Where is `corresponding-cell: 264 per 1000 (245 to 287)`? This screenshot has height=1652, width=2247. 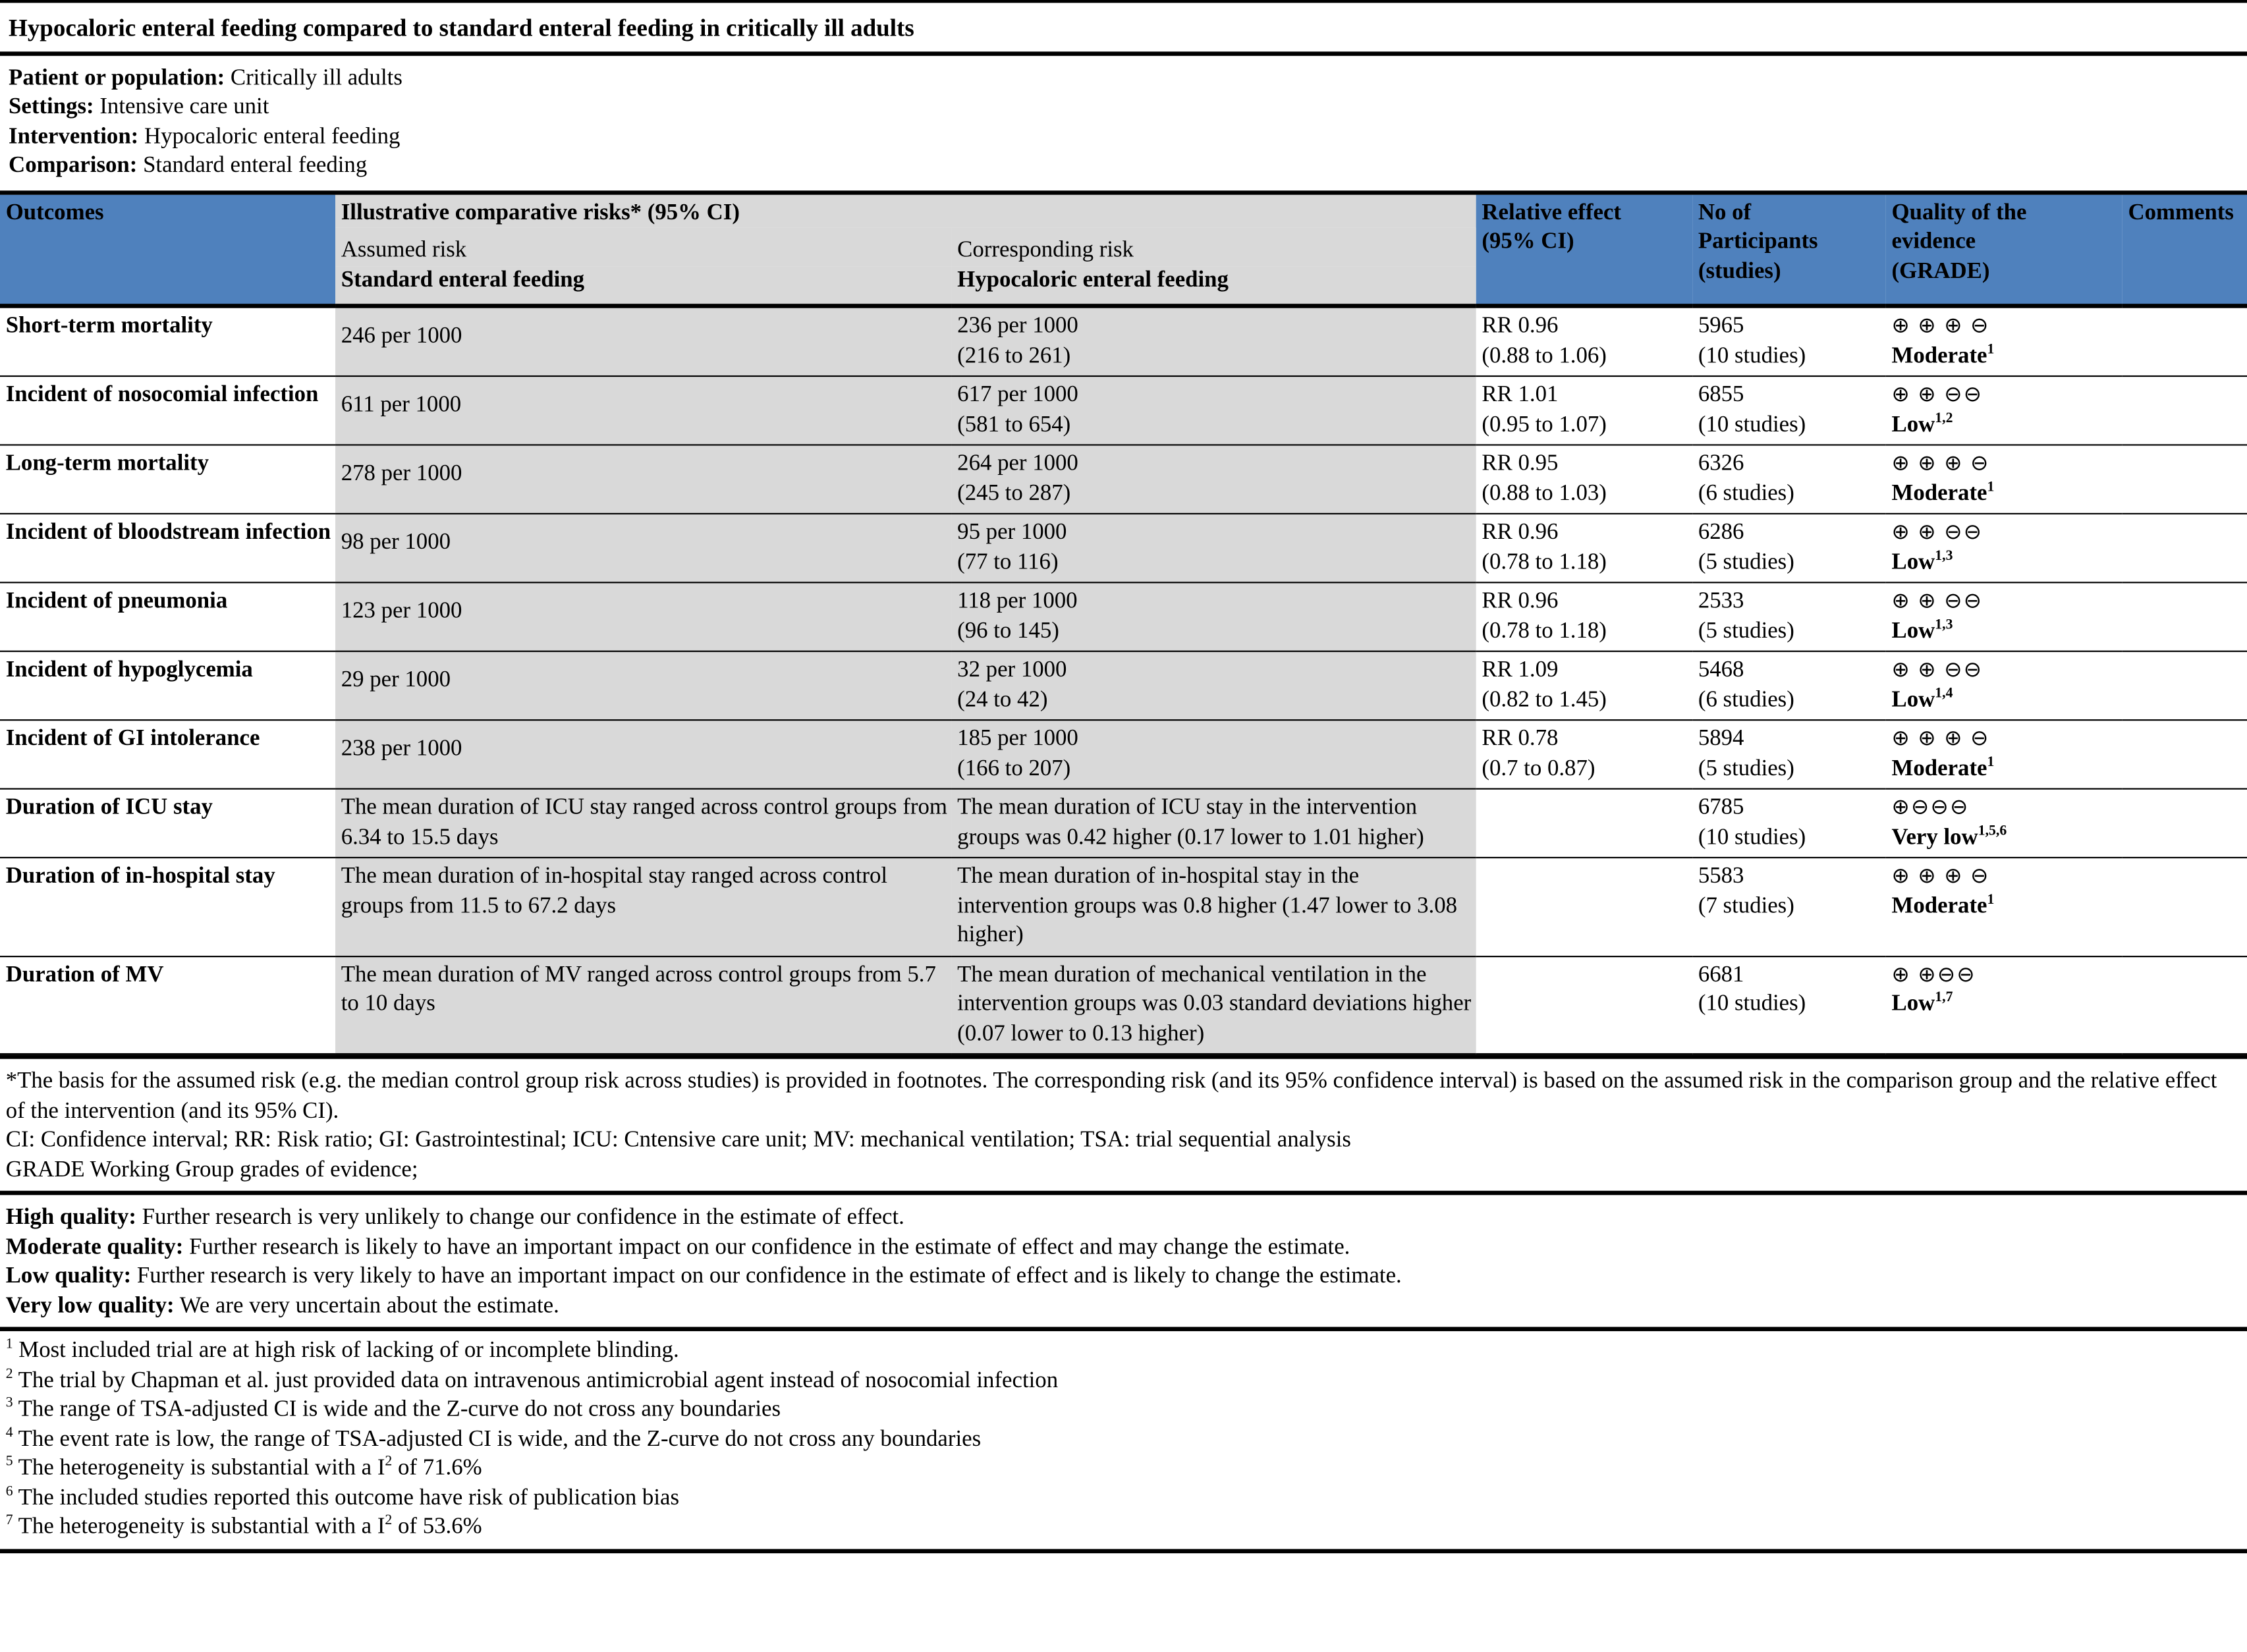 corresponding-cell: 264 per 1000 (245 to 287) is located at coordinates (1213, 479).